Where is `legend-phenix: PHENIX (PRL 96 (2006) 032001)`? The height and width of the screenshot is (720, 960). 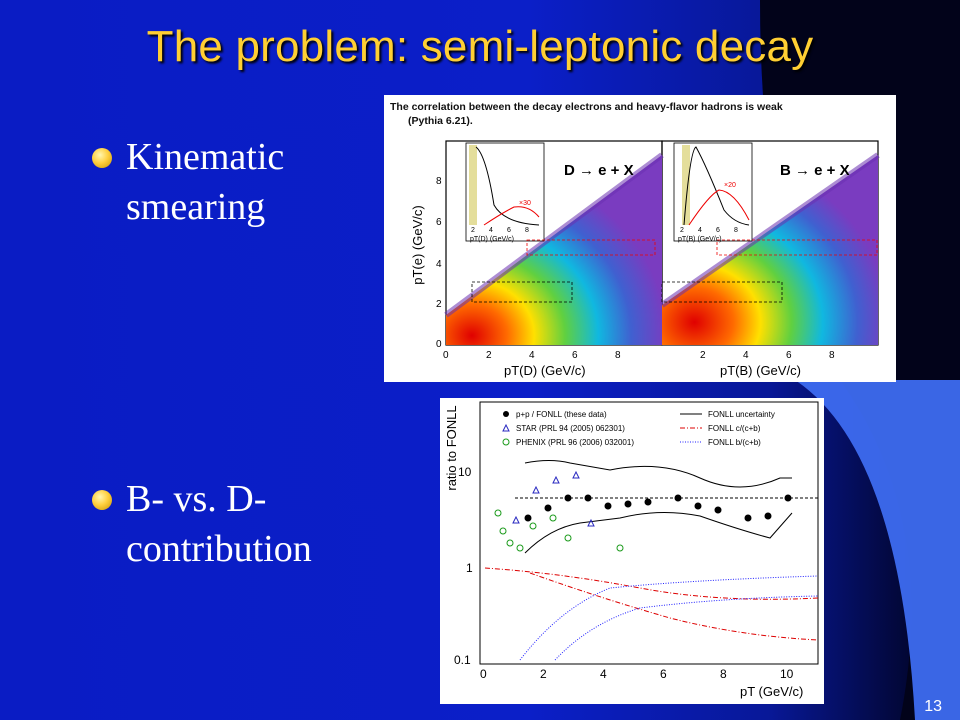
legend-phenix: PHENIX (PRL 96 (2006) 032001) is located at coordinates (575, 442).